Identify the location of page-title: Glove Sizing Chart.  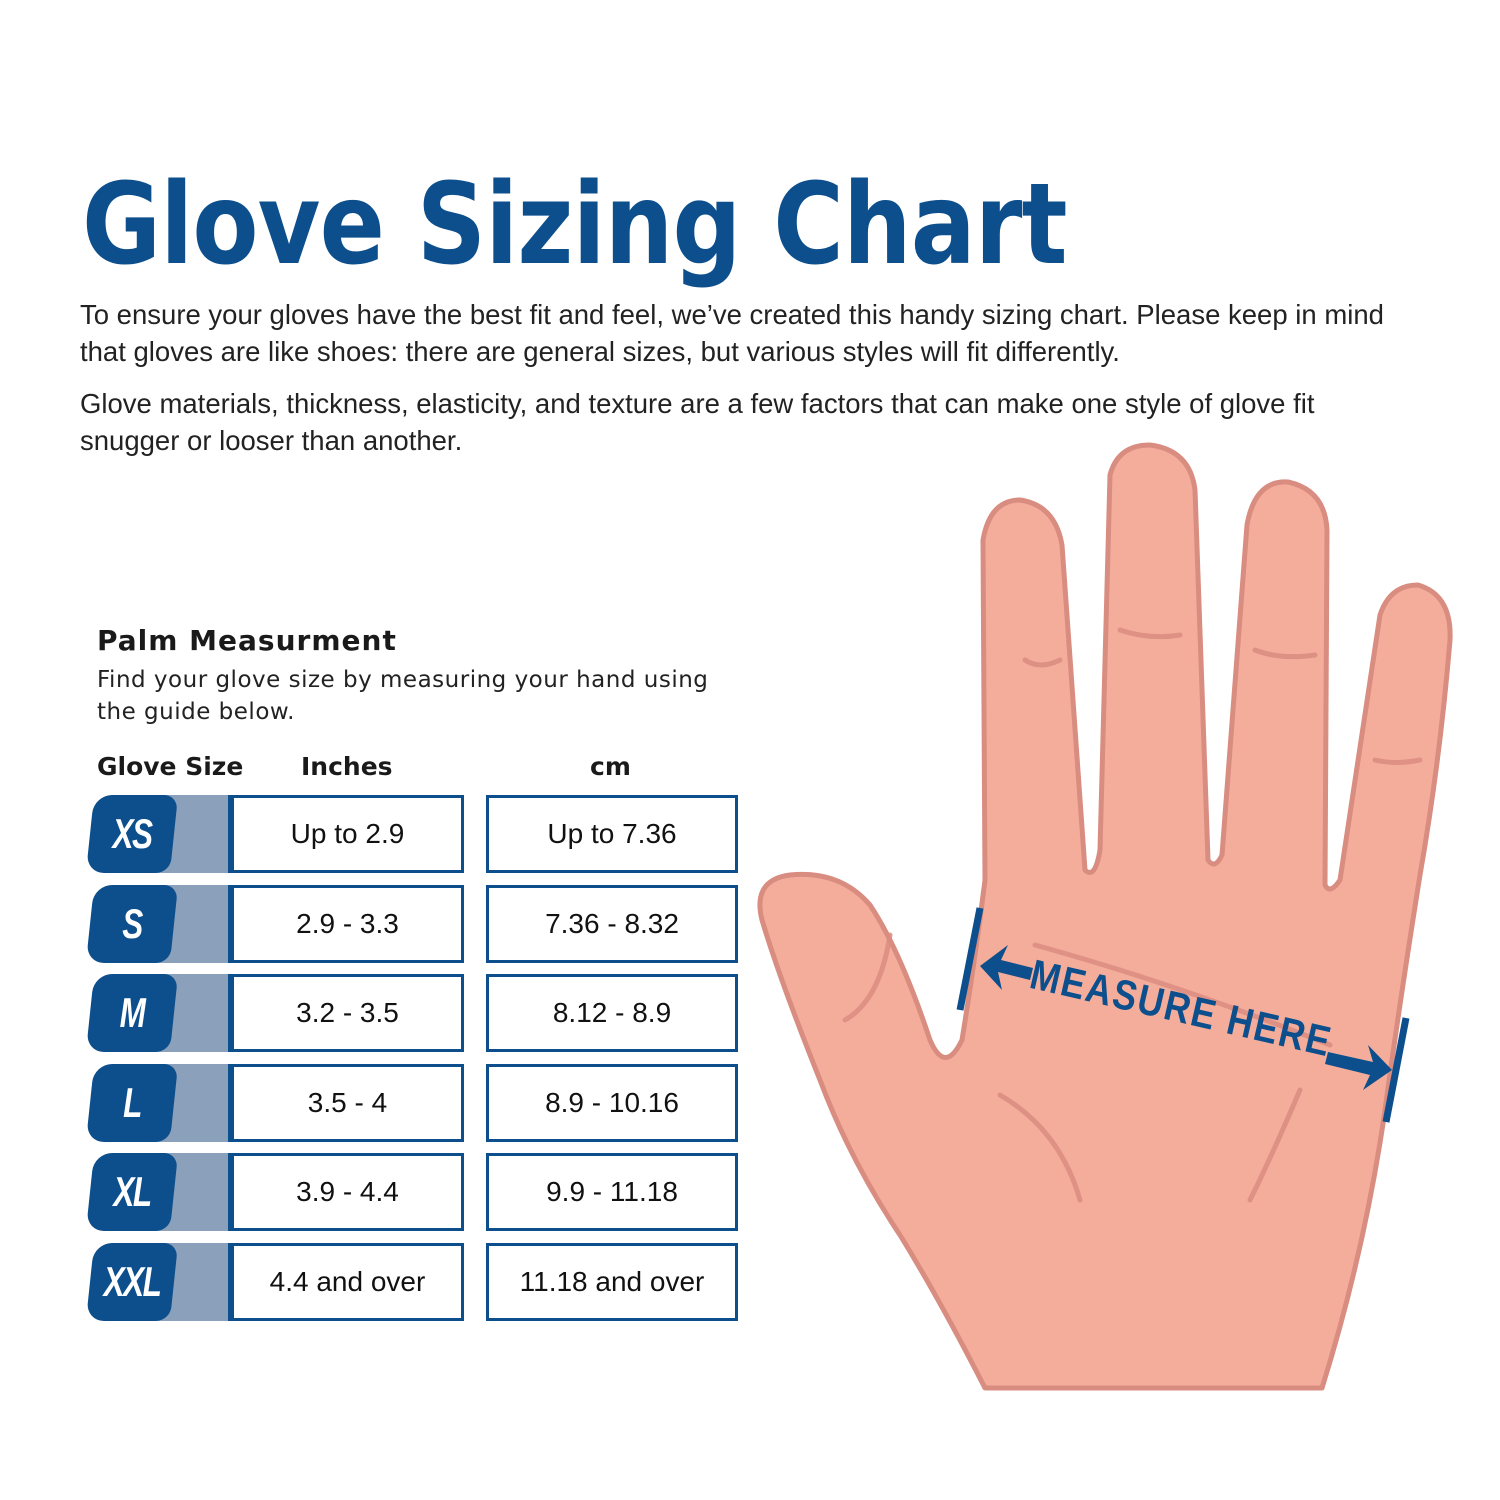
(575, 225).